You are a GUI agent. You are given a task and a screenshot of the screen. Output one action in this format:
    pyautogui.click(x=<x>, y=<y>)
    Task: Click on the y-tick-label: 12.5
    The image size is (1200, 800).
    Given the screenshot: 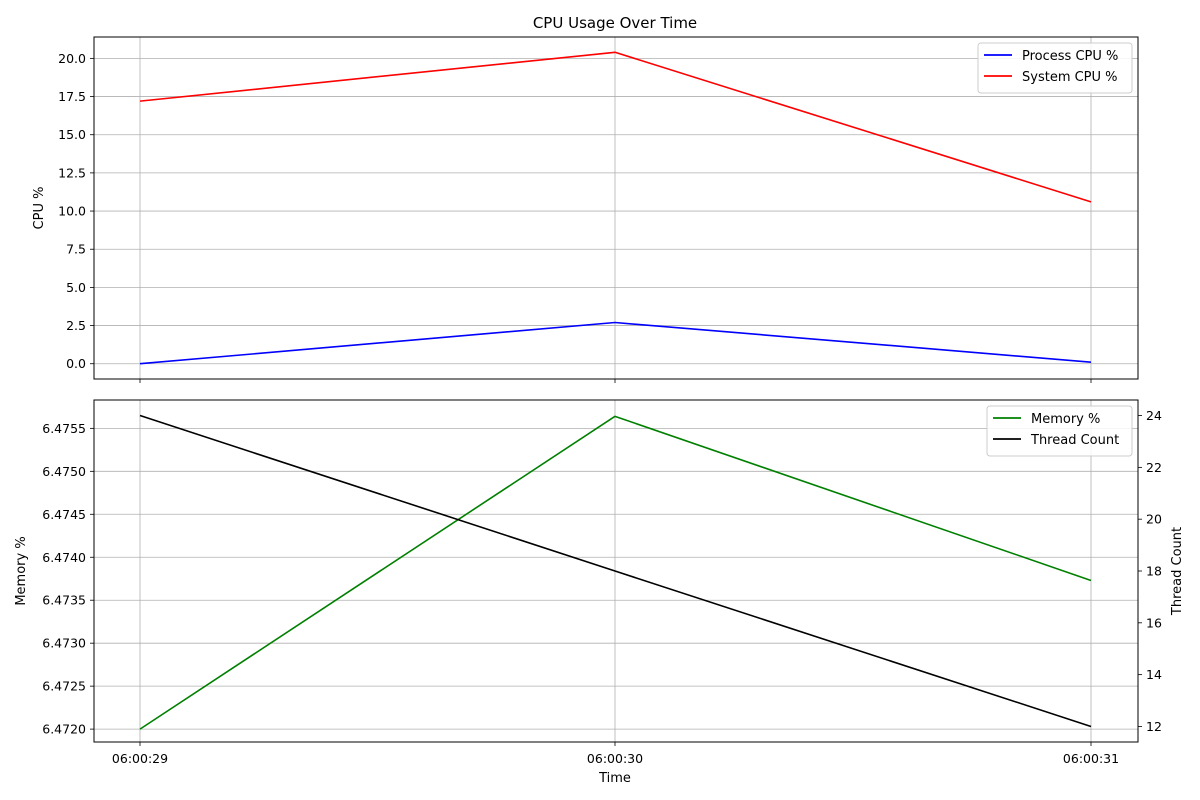 What is the action you would take?
    pyautogui.click(x=72, y=172)
    